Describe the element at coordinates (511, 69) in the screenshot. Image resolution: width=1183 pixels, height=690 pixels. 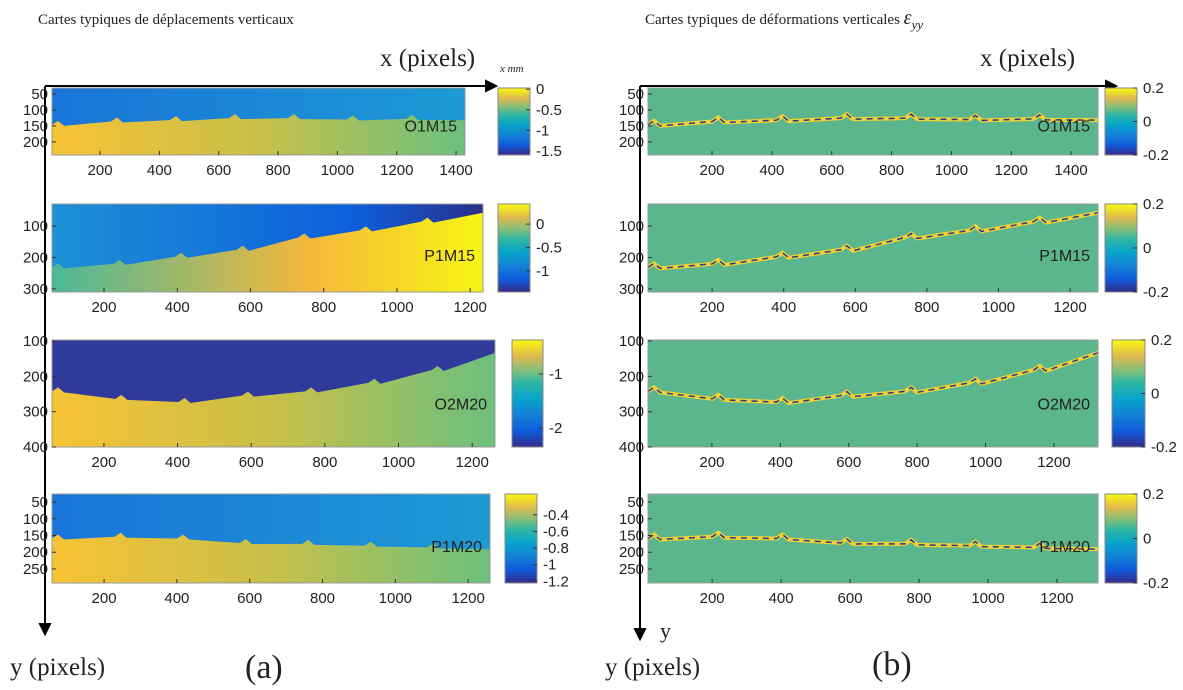
I see `colorbar-unit: x mm` at that location.